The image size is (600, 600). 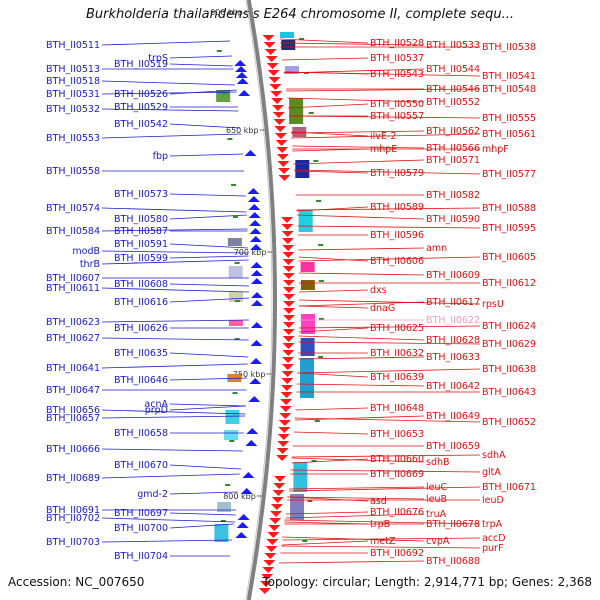 I want to click on left-gene-label: BTH_II0626, so click(x=141, y=328).